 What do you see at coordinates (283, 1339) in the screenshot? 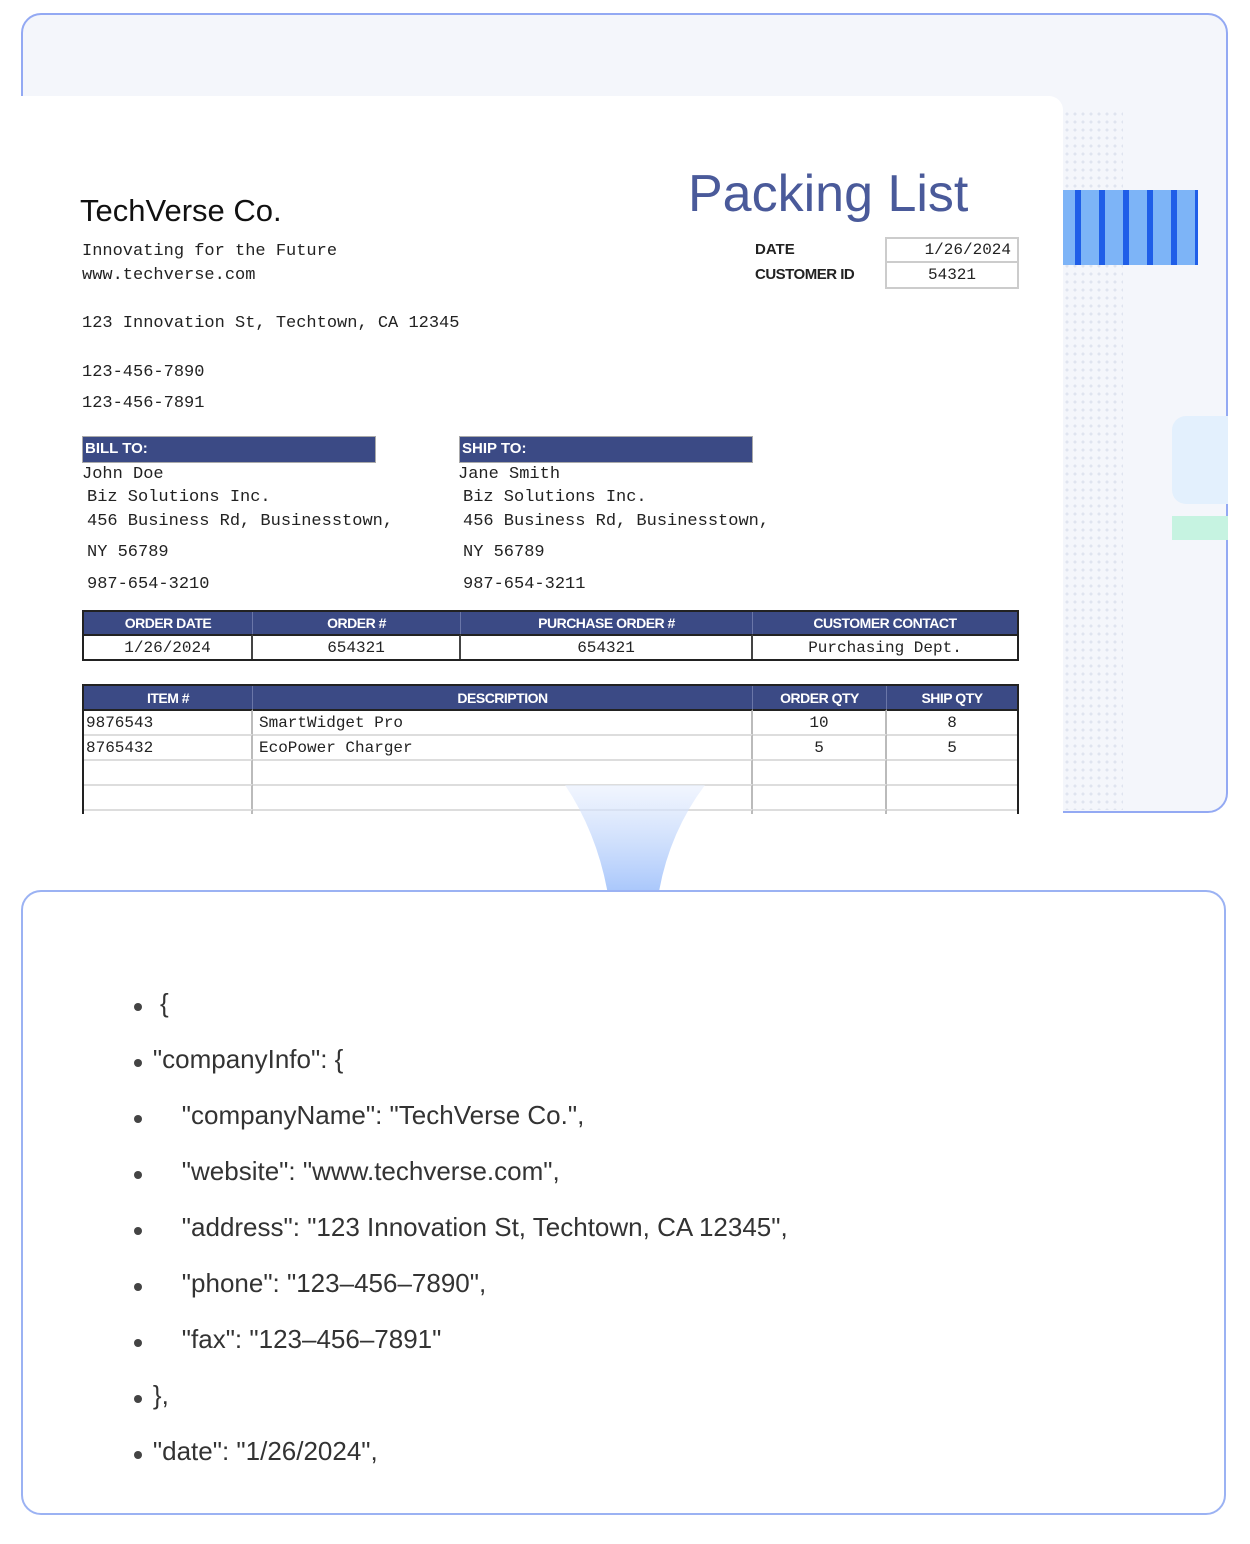
I see `json-line: "fax": "123–456–7891"` at bounding box center [283, 1339].